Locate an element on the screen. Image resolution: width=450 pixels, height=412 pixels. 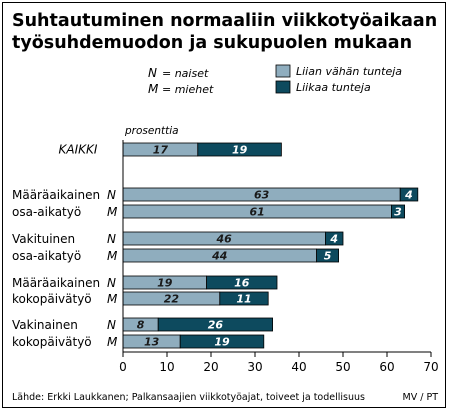
data-label-maaraaikainen-osa-aikatyo-n-too-few-hours: 63 is located at coordinates (262, 195).